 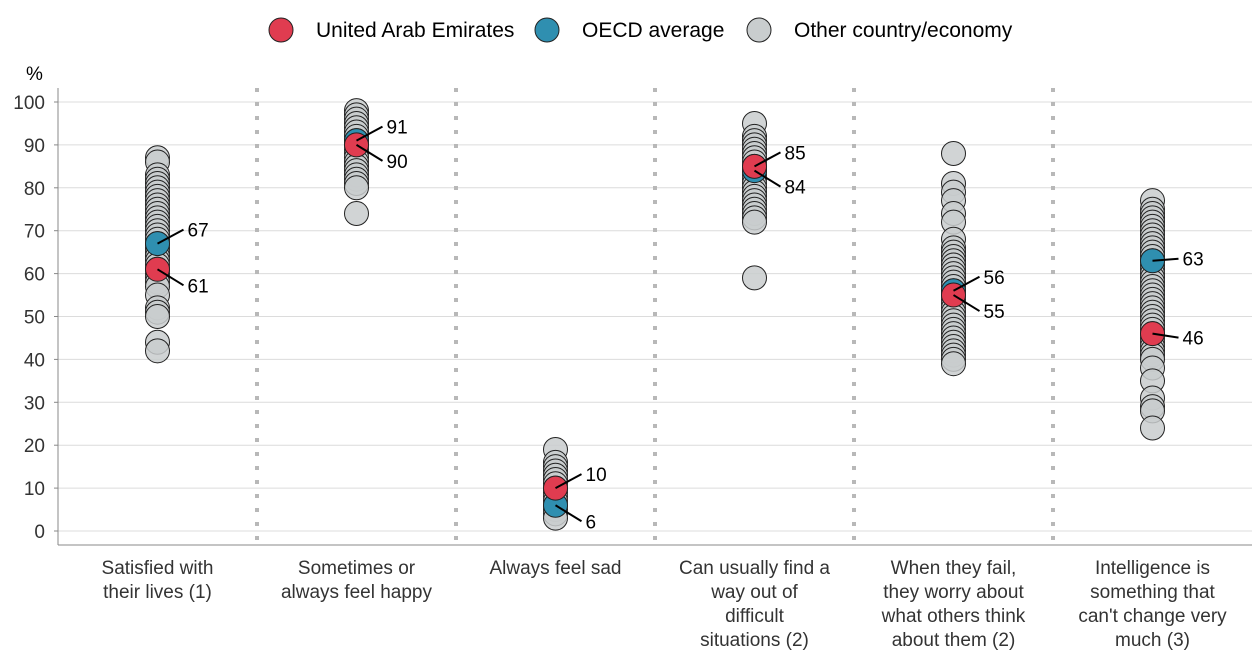 I want to click on uae-data-label: 85, so click(x=795, y=153).